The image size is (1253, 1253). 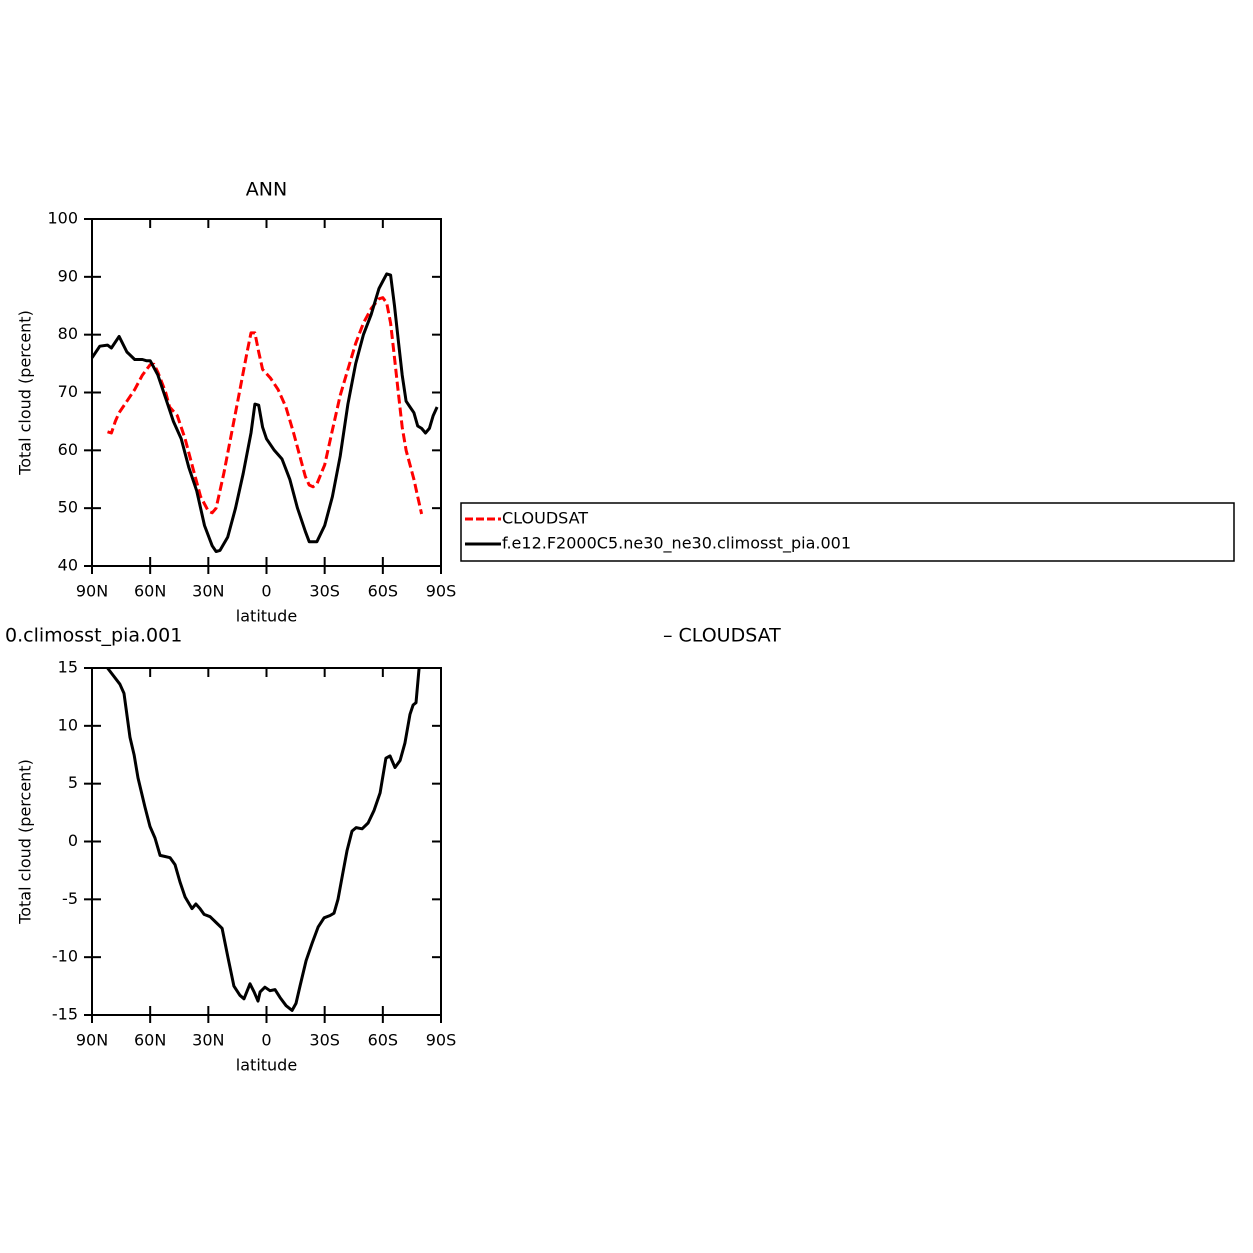 I want to click on y-tick-label: 40, so click(x=68, y=565).